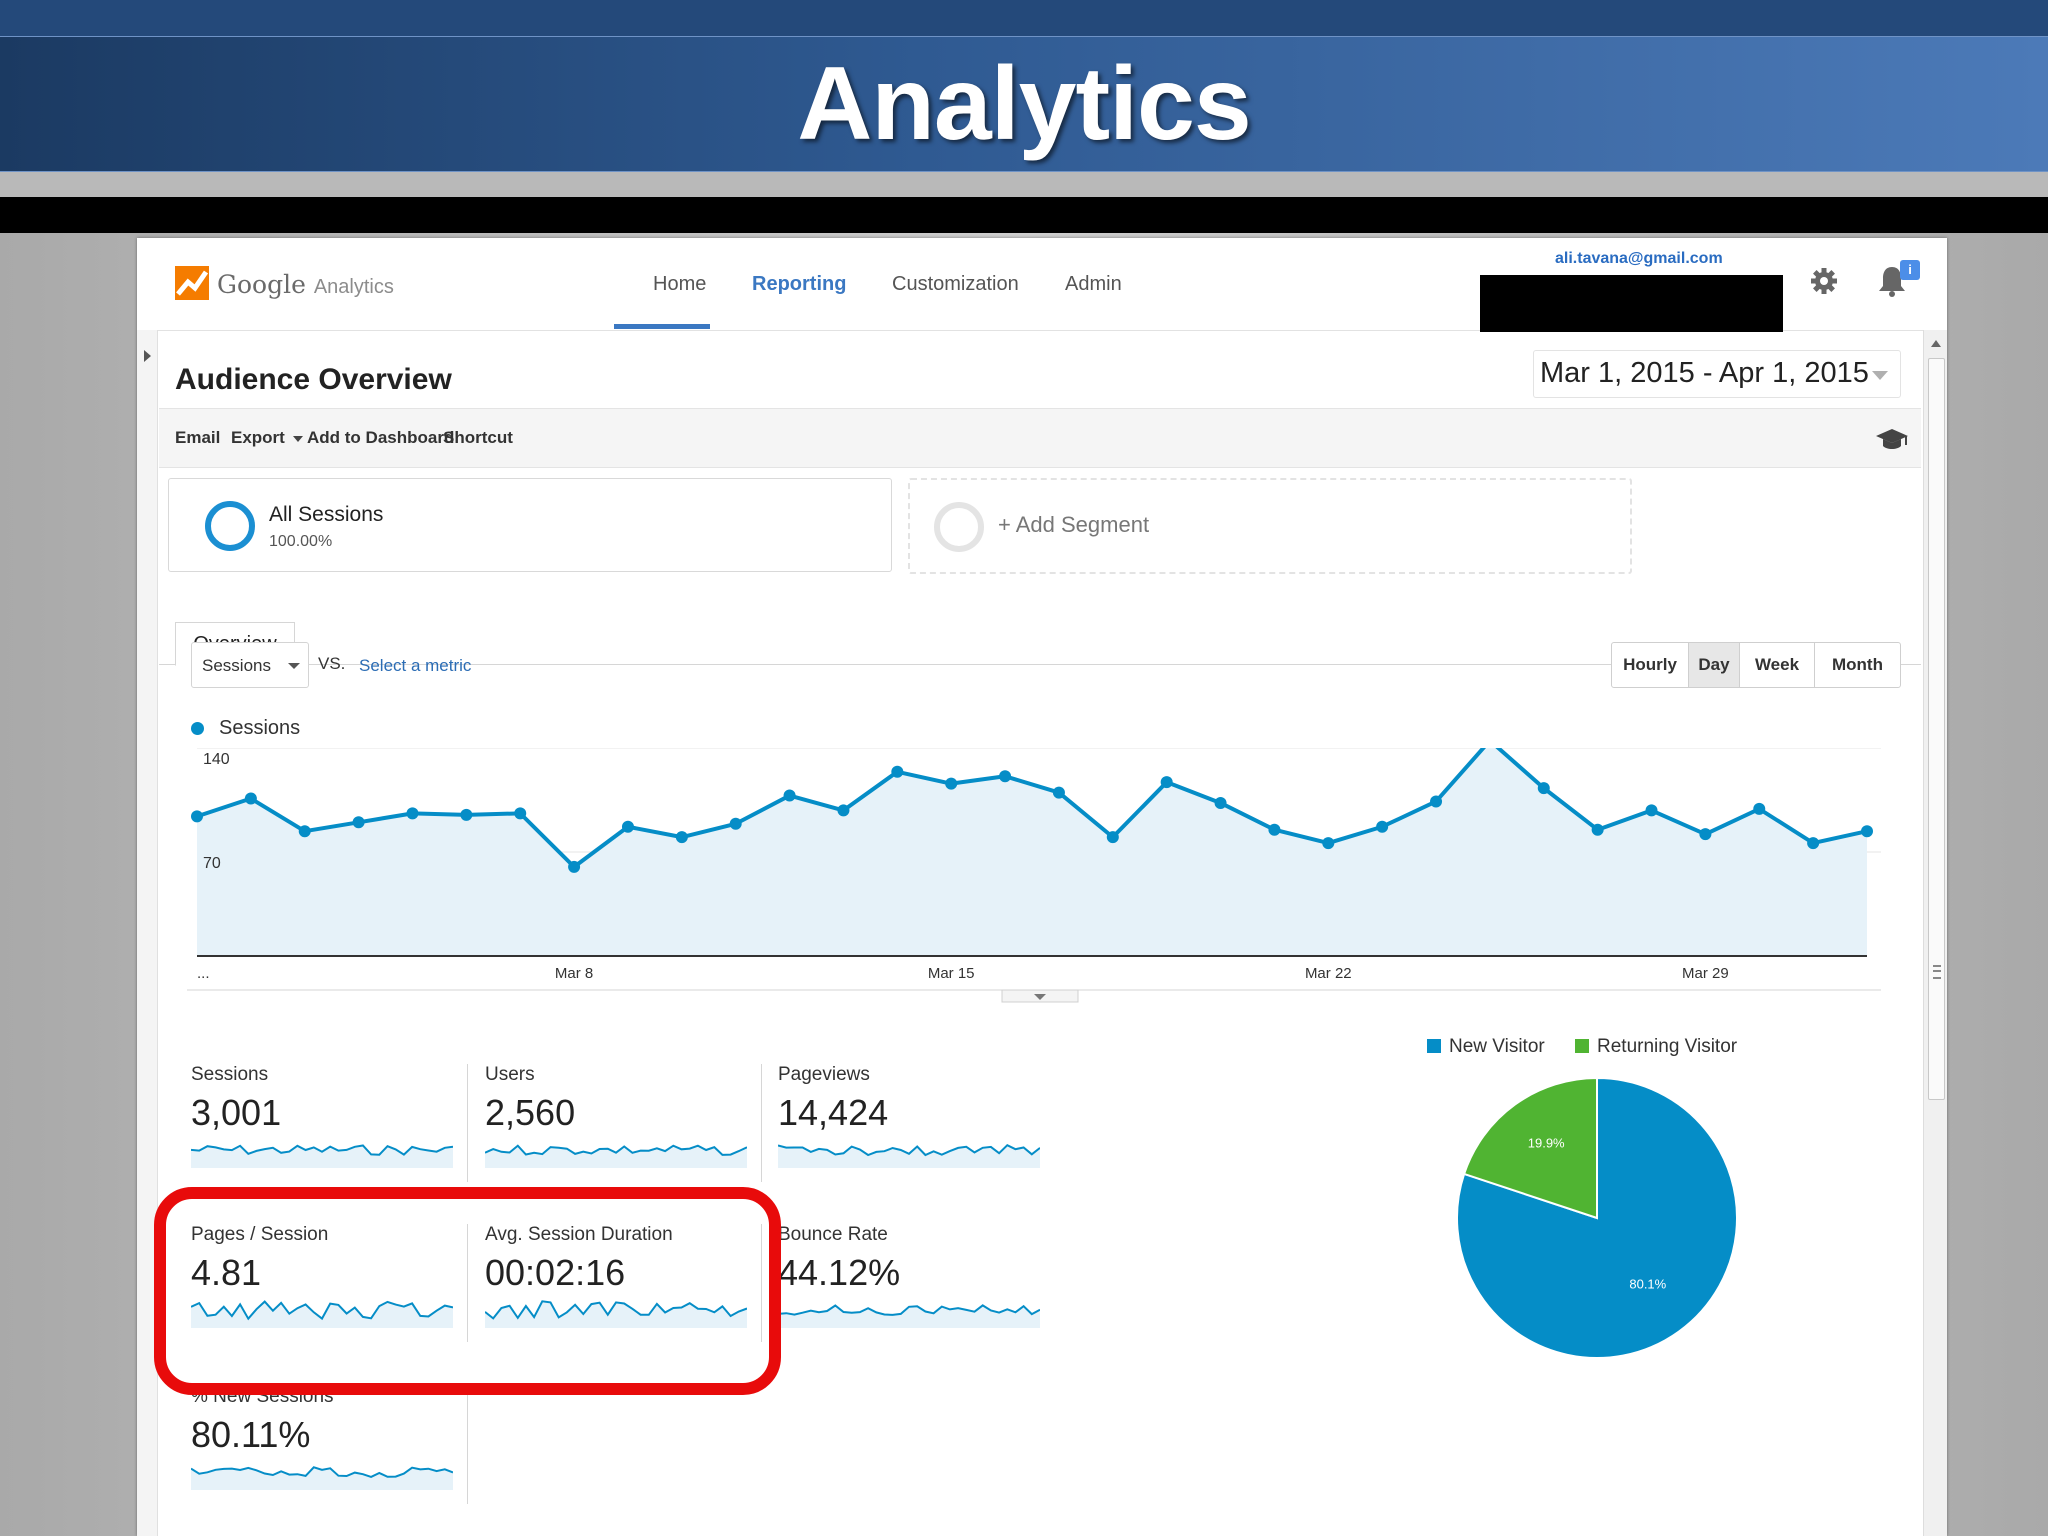 The image size is (2048, 1536). I want to click on kpi-card: Pages / Session 4.81, so click(336, 1279).